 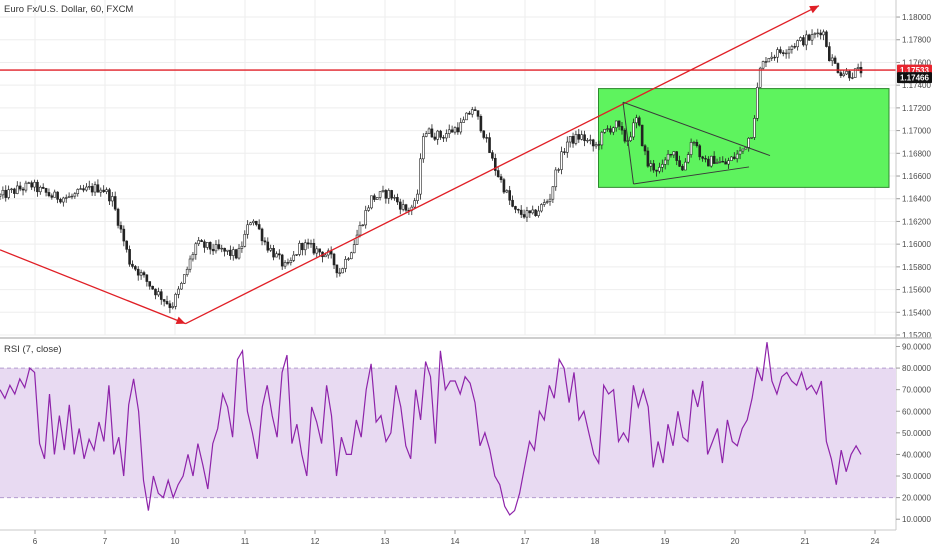 What do you see at coordinates (33, 349) in the screenshot?
I see `rsi-title: RSI (7, close)` at bounding box center [33, 349].